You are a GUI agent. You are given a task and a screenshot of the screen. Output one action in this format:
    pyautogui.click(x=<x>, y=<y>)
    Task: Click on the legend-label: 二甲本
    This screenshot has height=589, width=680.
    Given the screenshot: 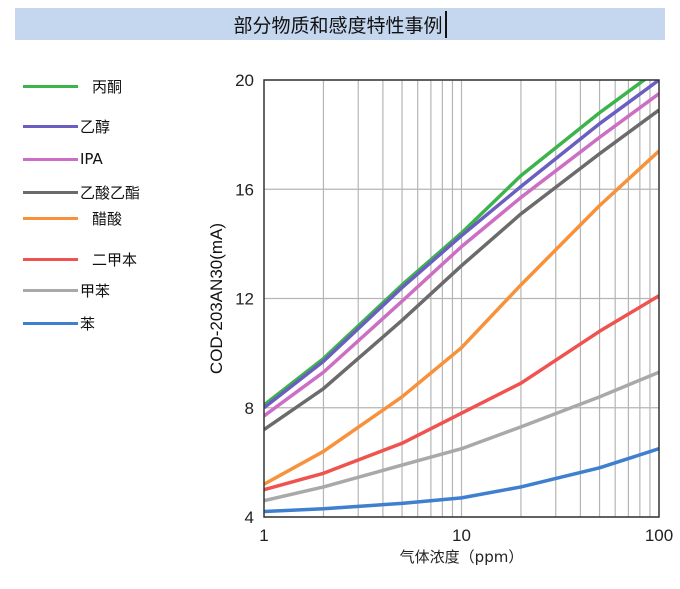 What is the action you would take?
    pyautogui.click(x=115, y=259)
    